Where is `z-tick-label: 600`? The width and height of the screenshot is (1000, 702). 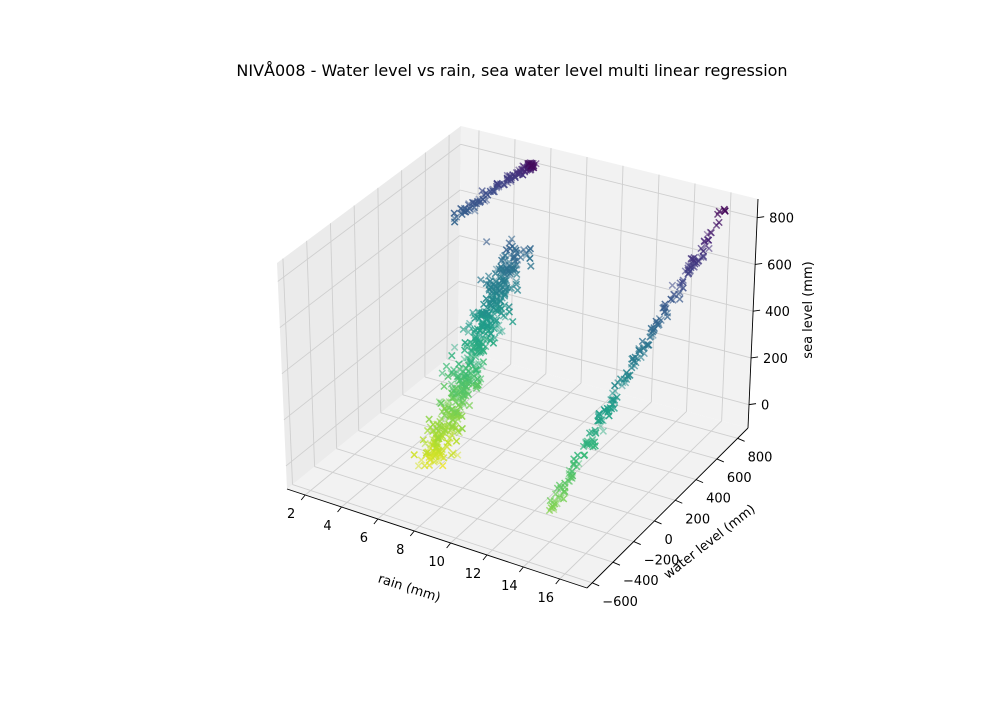 z-tick-label: 600 is located at coordinates (779, 265).